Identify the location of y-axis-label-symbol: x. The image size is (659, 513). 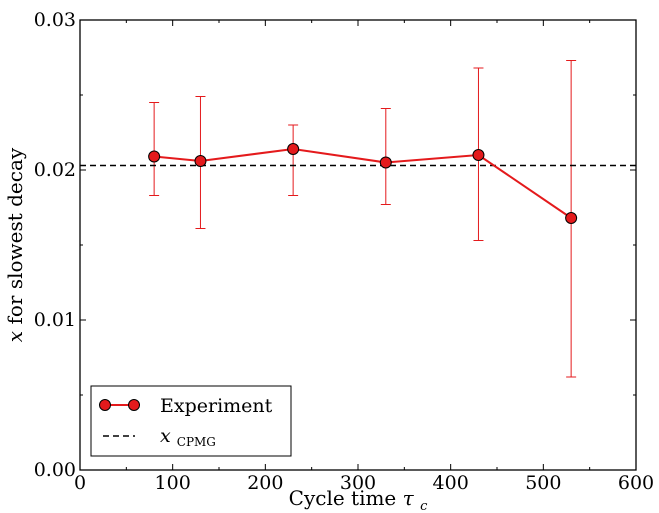
(15, 336).